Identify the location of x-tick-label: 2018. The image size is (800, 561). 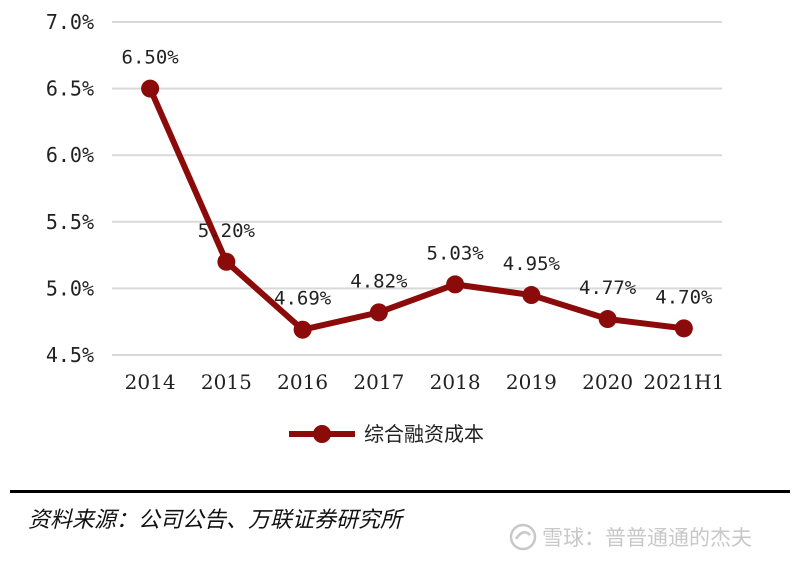
(455, 382).